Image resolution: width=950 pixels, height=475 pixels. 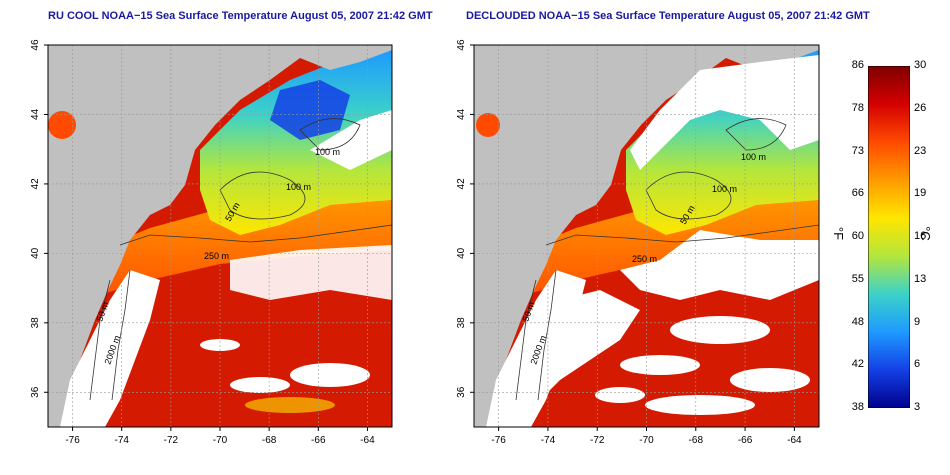 I want to click on colorbar-tick-label: 23, so click(x=920, y=150).